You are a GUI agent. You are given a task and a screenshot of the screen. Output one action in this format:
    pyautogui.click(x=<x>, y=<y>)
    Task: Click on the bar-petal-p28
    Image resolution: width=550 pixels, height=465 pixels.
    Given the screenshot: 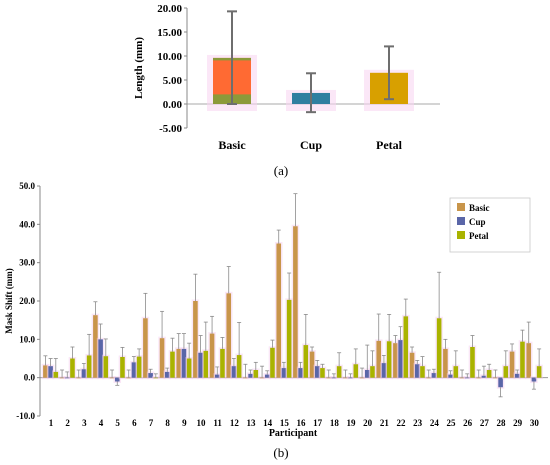 What is the action you would take?
    pyautogui.click(x=506, y=372)
    